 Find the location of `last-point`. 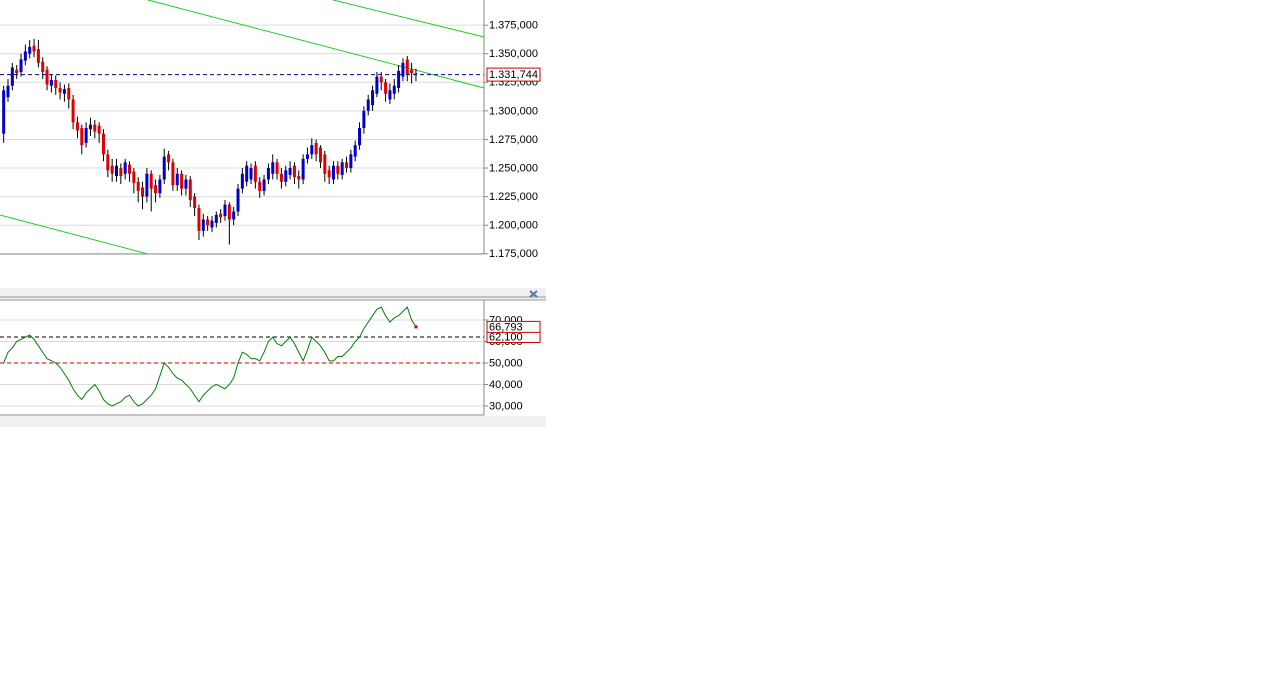

last-point is located at coordinates (416, 327).